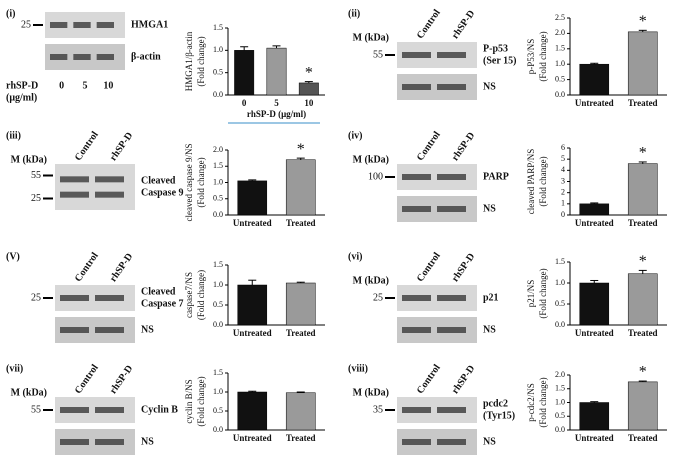 The width and height of the screenshot is (683, 474). I want to click on y-axis-label: HMGA1/β-actin, so click(189, 61).